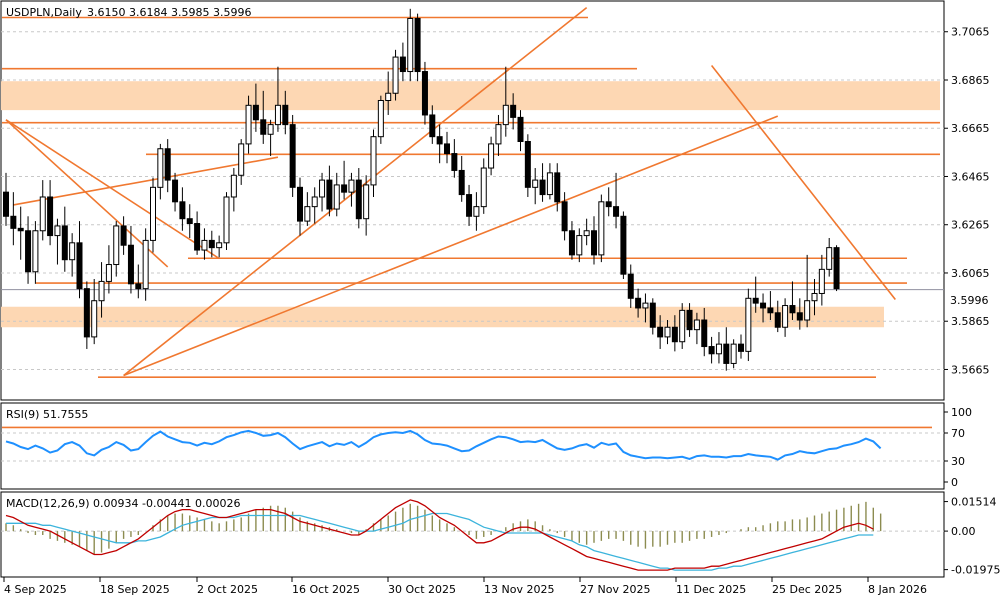 This screenshot has height=604, width=1000. What do you see at coordinates (470, 96) in the screenshot?
I see `supply-demand-zone` at bounding box center [470, 96].